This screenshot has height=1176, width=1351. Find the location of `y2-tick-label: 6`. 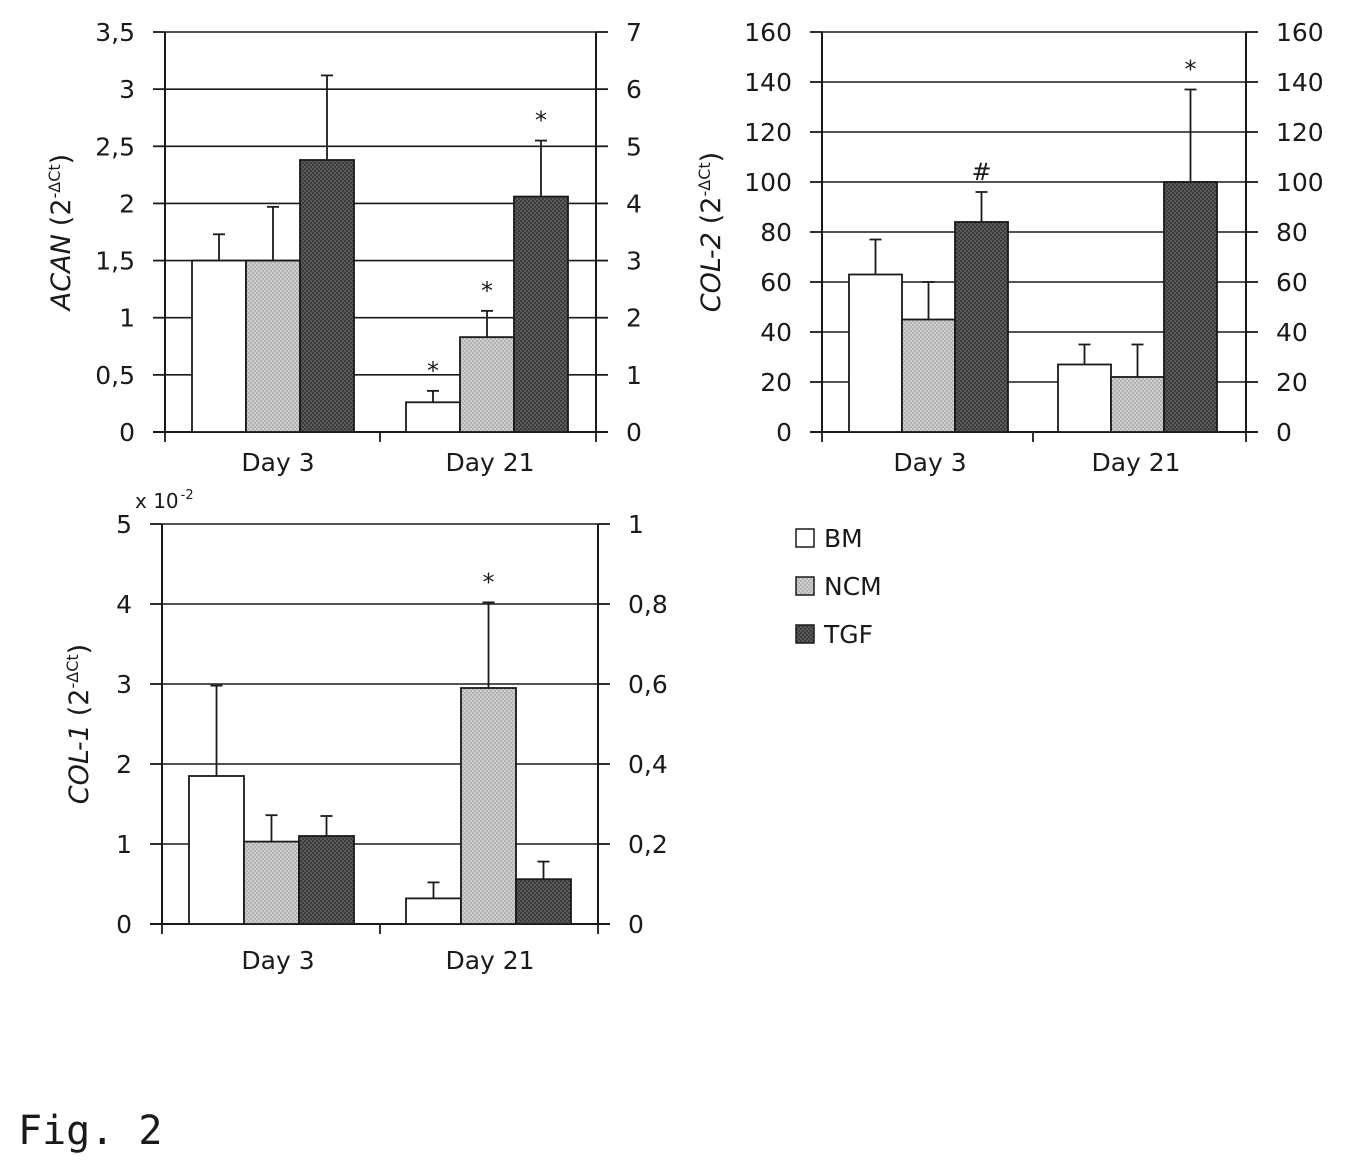

y2-tick-label: 6 is located at coordinates (634, 89).